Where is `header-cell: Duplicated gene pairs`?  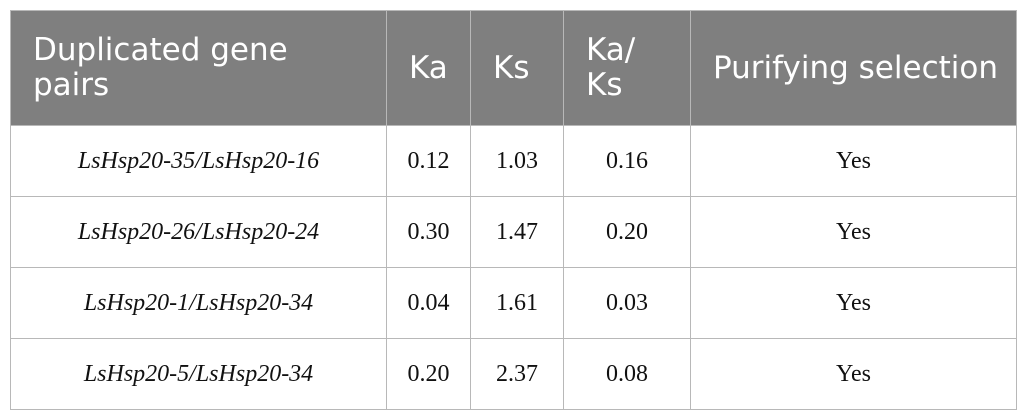 header-cell: Duplicated gene pairs is located at coordinates (198, 68).